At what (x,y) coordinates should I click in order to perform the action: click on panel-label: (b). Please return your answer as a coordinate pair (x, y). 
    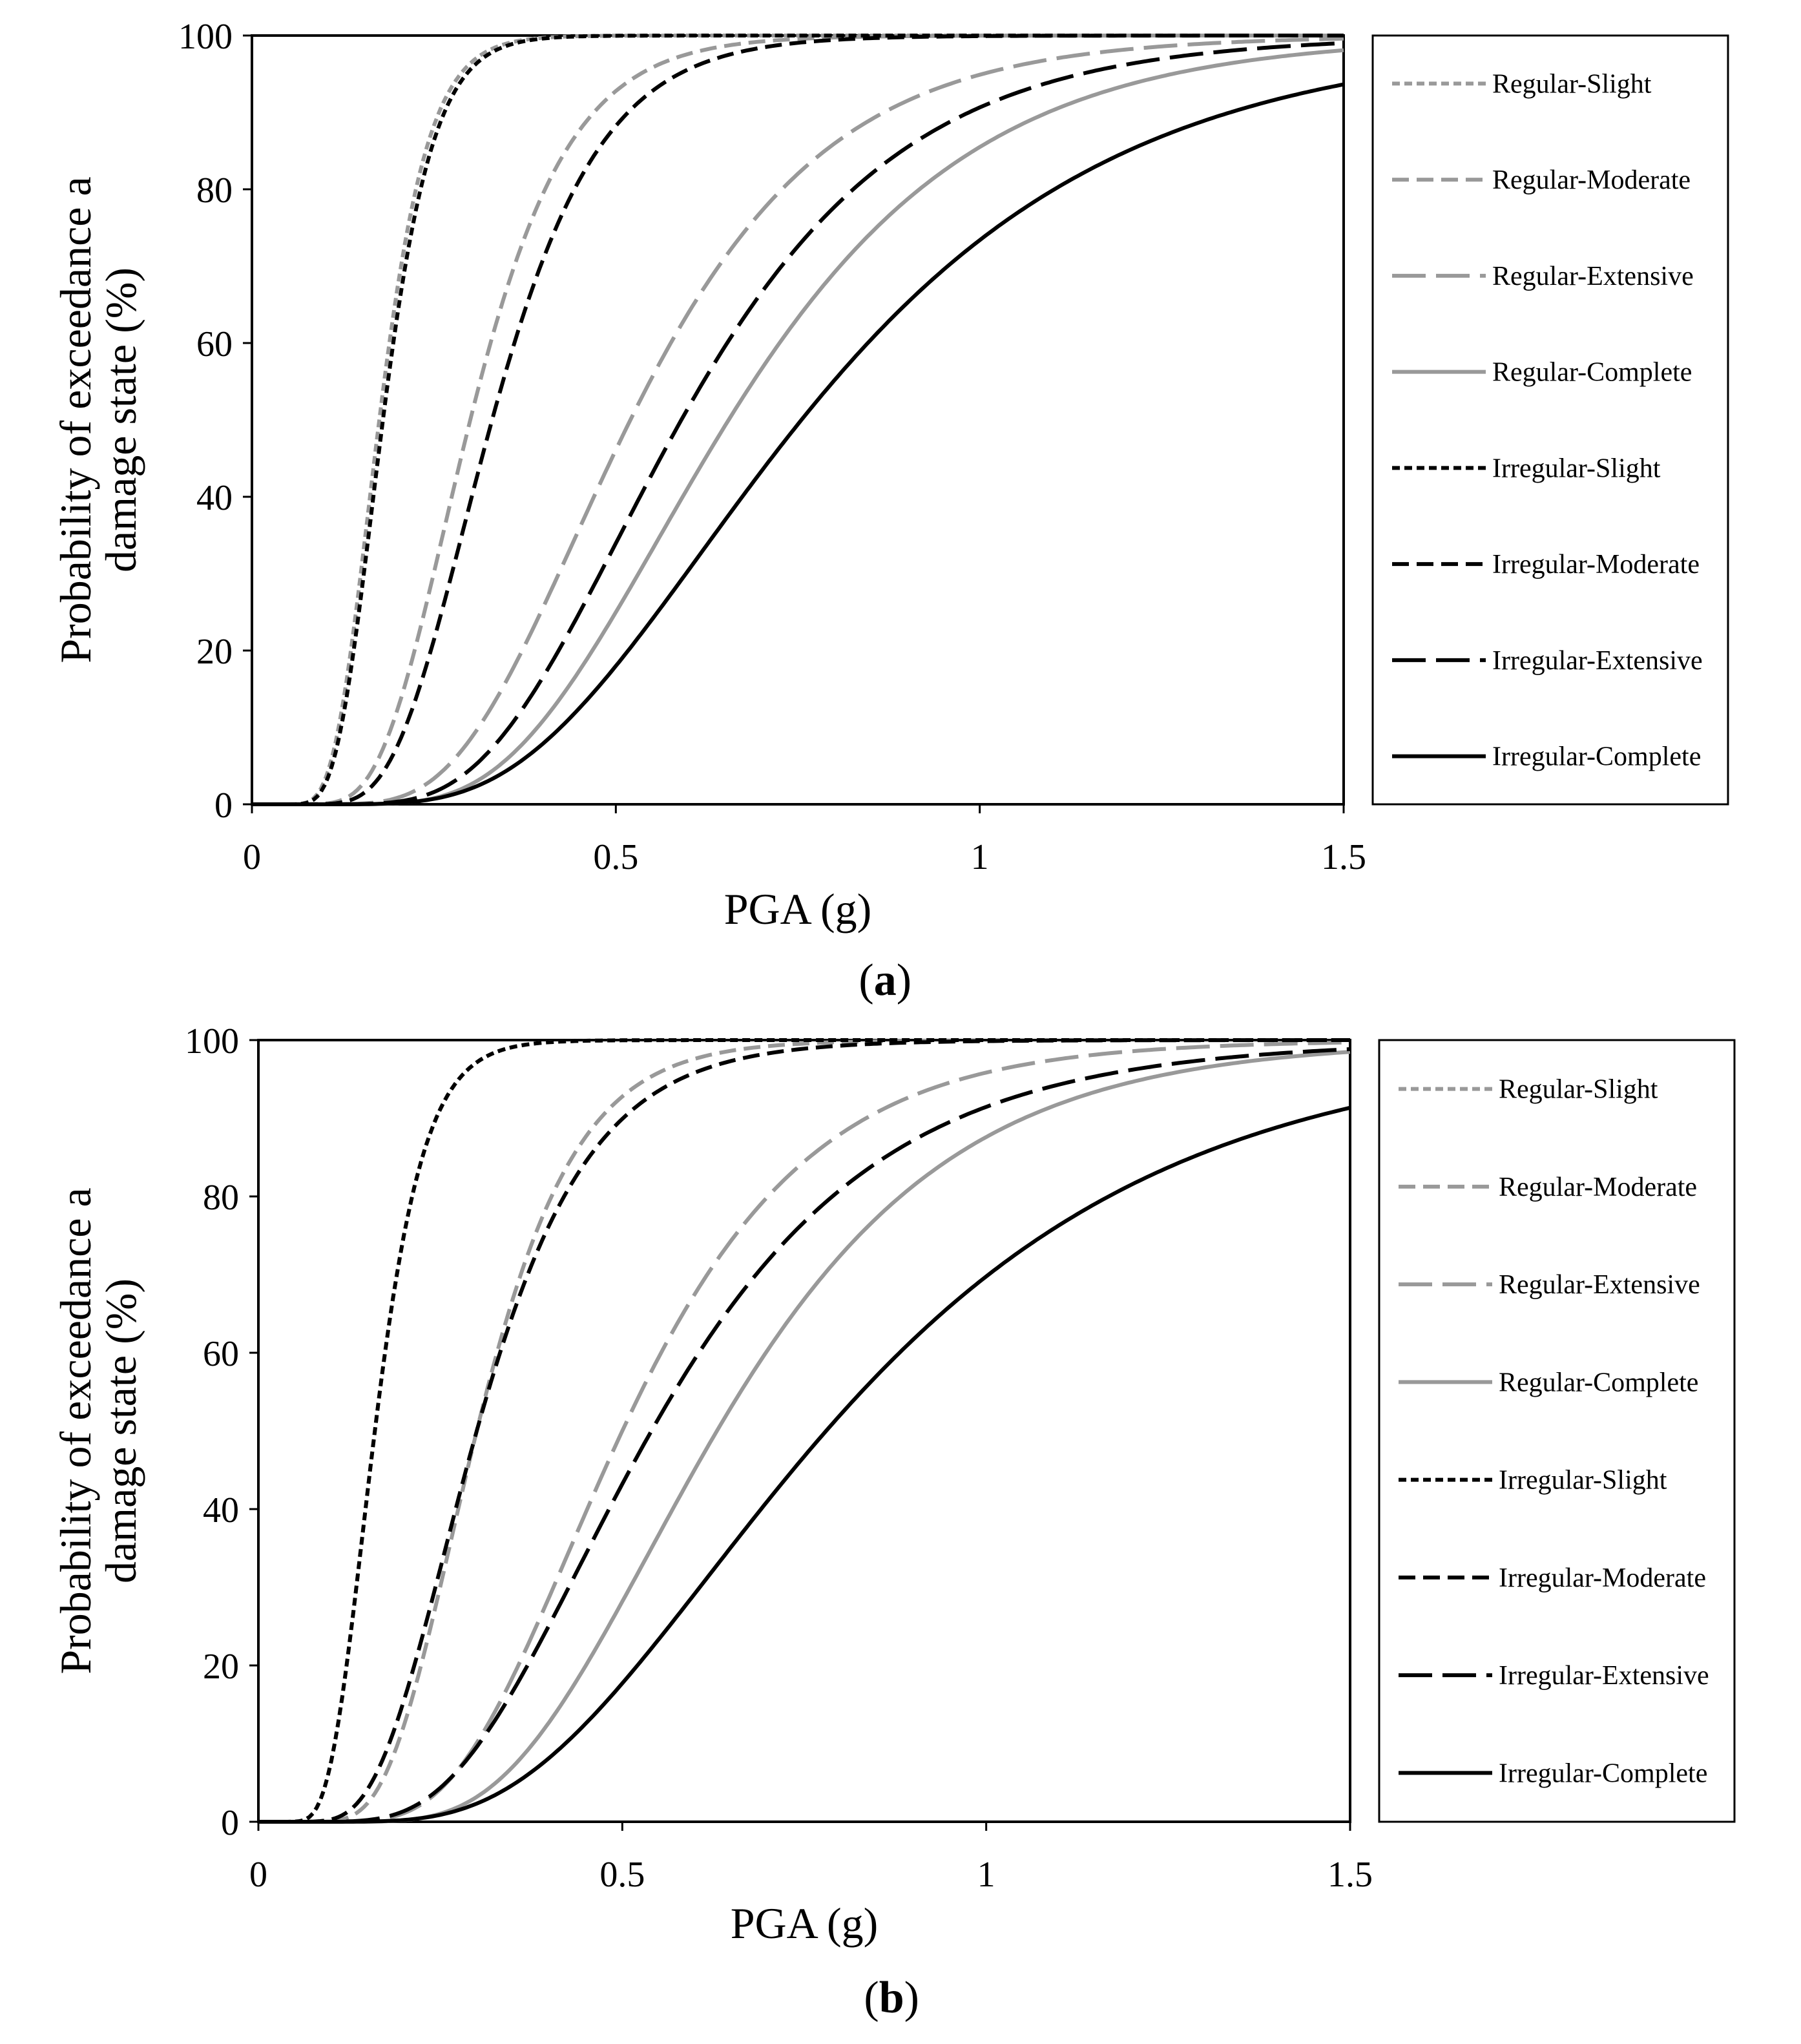
    Looking at the image, I should click on (891, 1998).